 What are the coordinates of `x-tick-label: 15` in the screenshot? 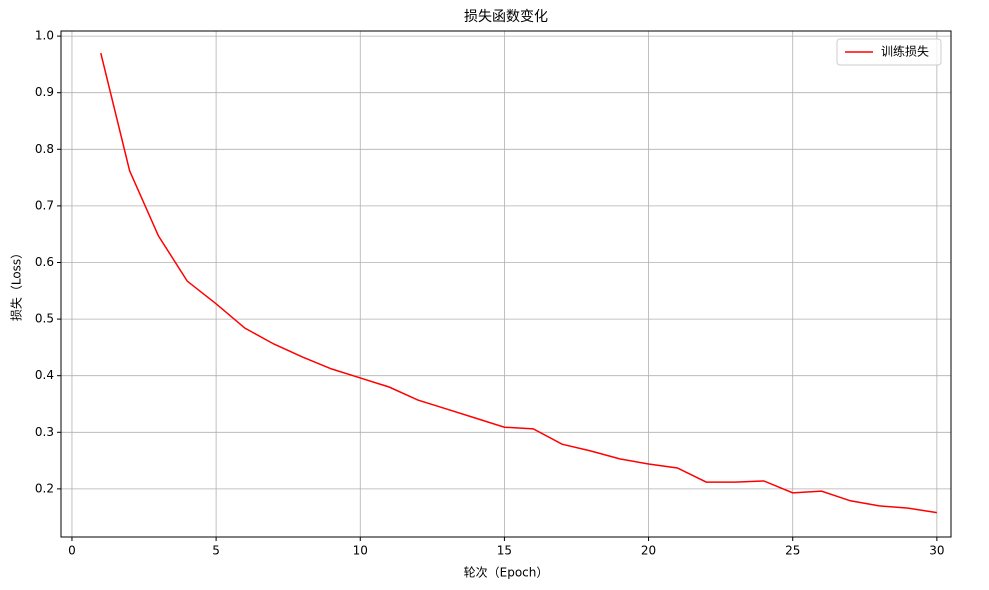 It's located at (504, 551).